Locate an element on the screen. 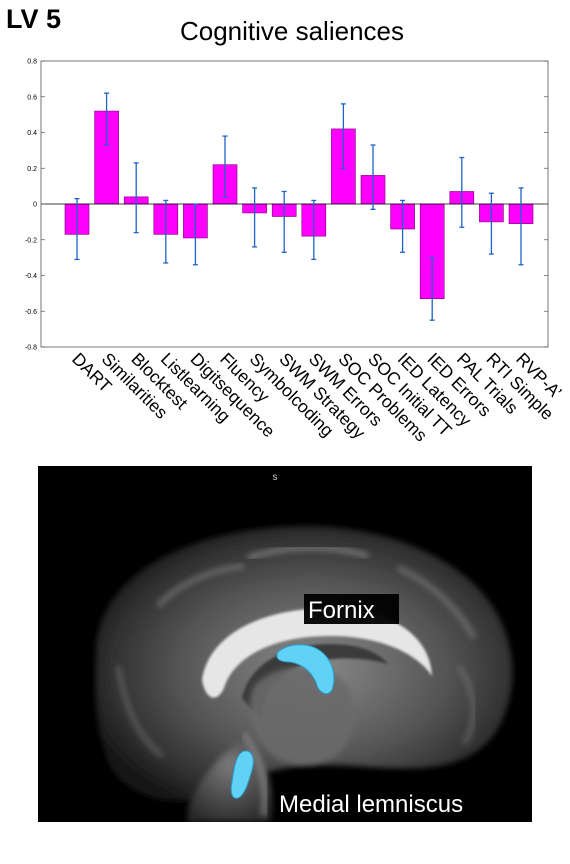  y-tick-label-0: -0.8 is located at coordinates (31, 348).